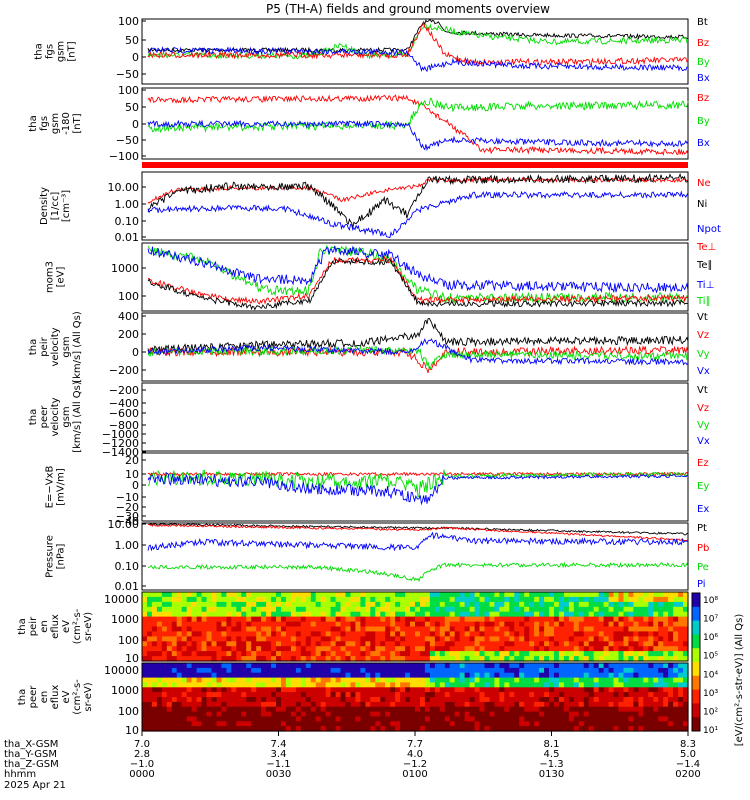 This screenshot has height=800, width=750. What do you see at coordinates (415, 626) in the screenshot?
I see `spectrogram-p10` at bounding box center [415, 626].